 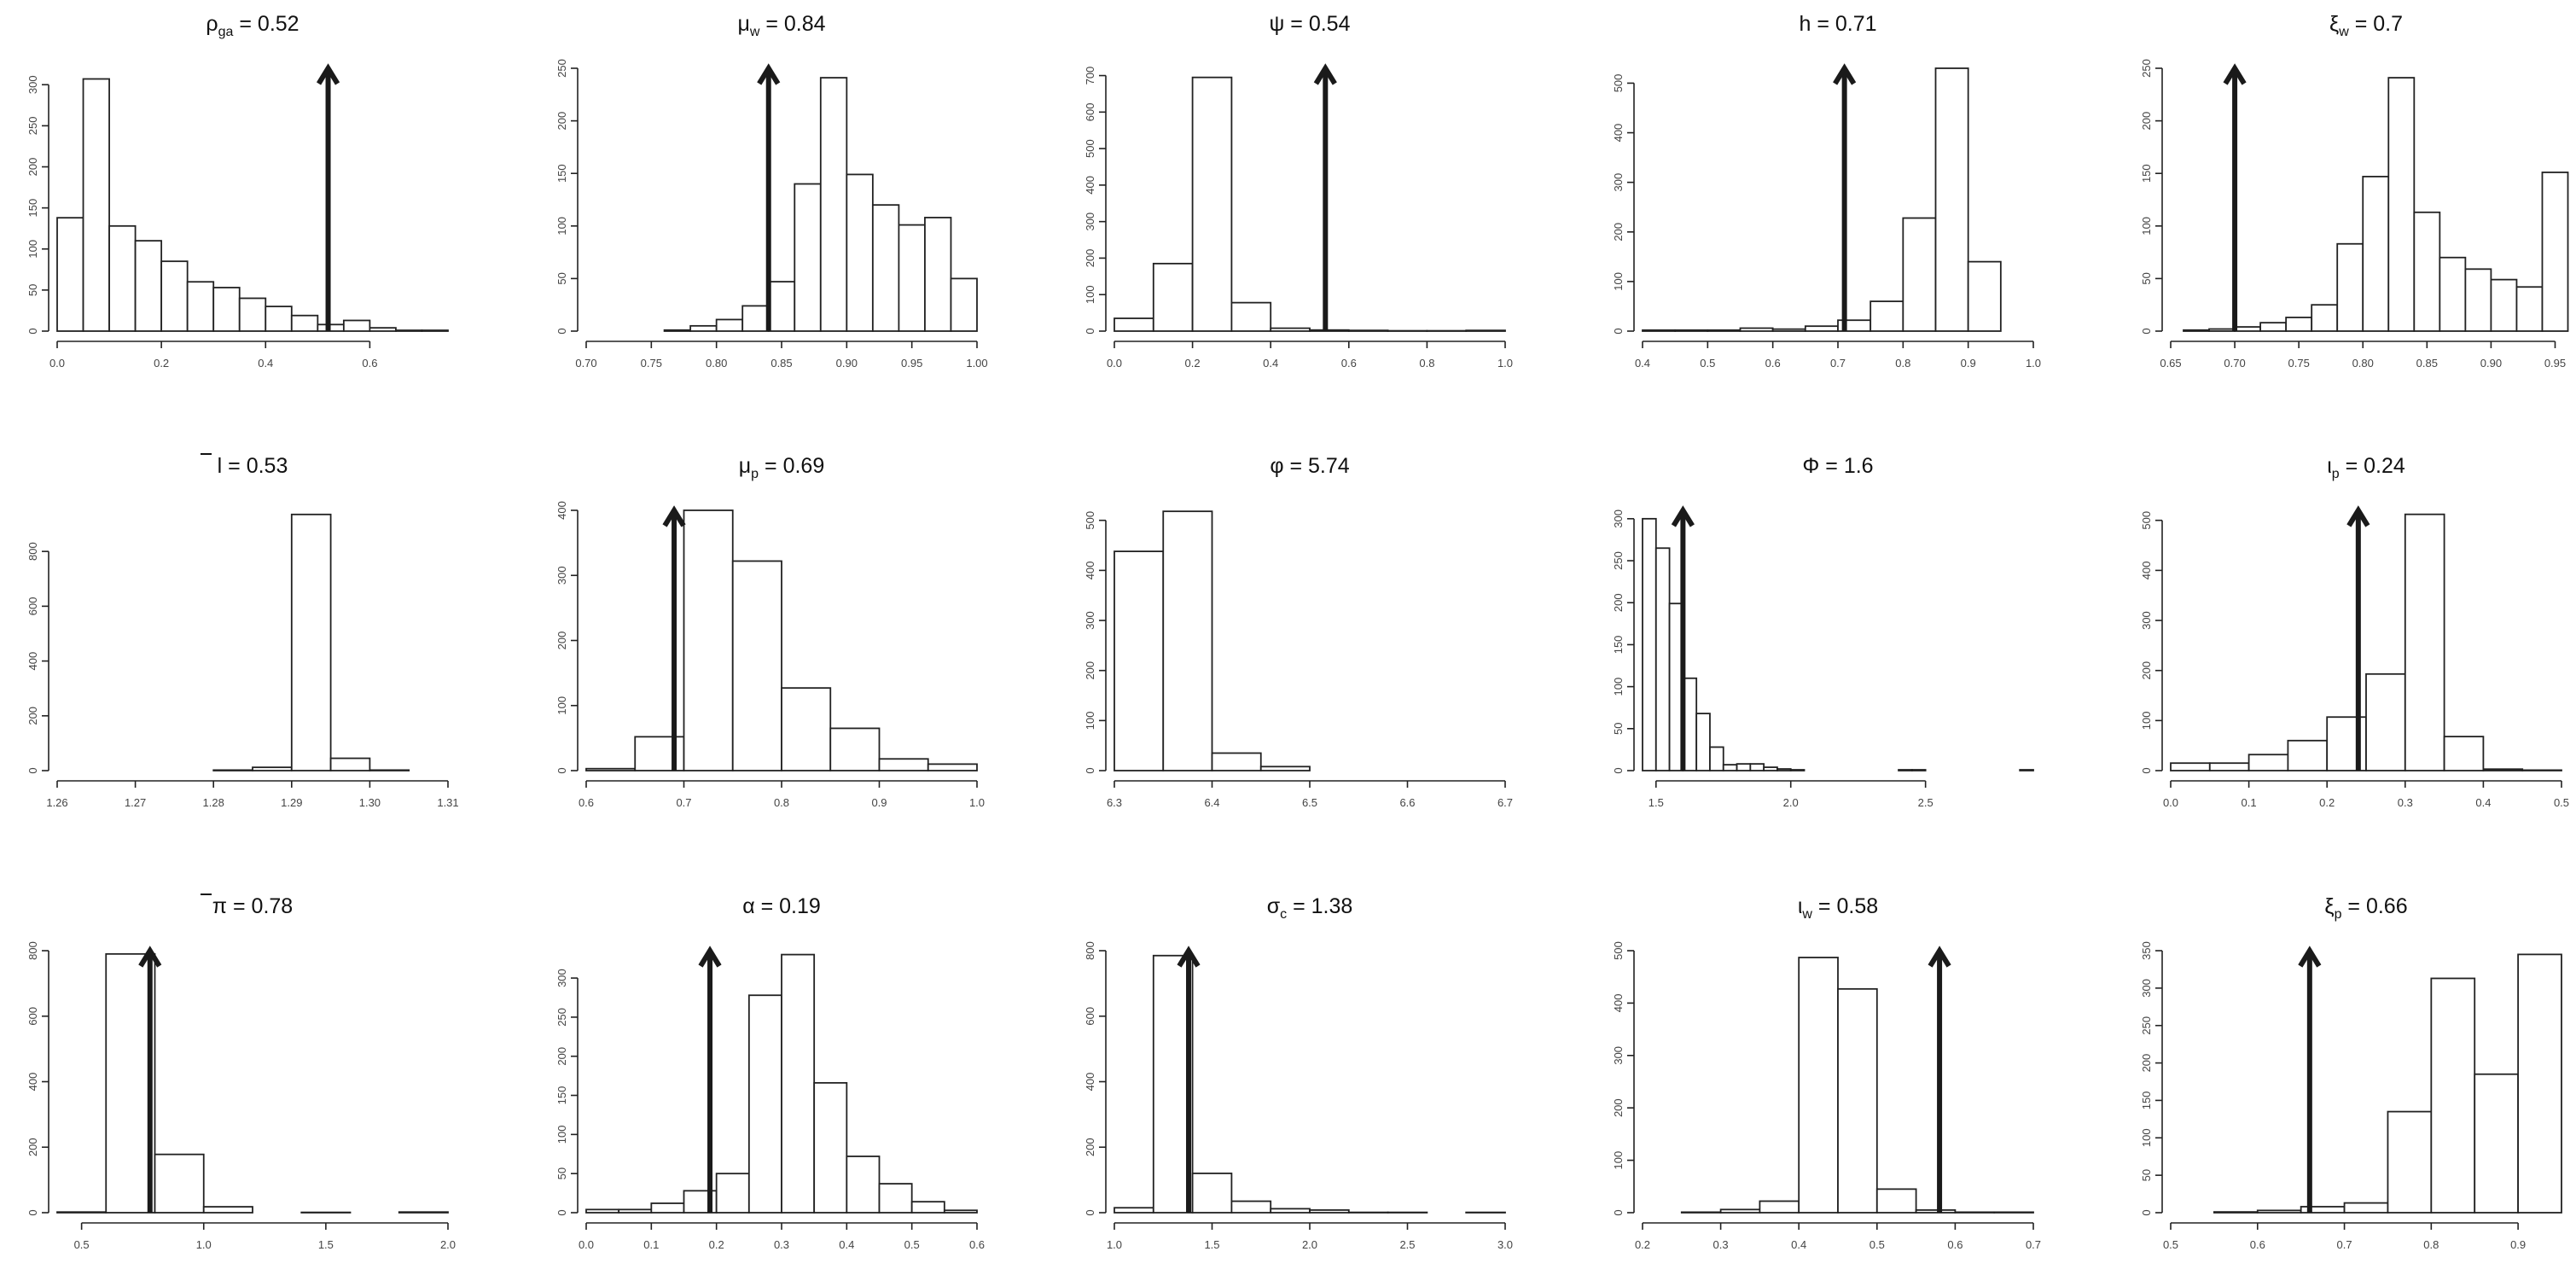 I want to click on x-tick-label: 0.4, so click(x=846, y=1244).